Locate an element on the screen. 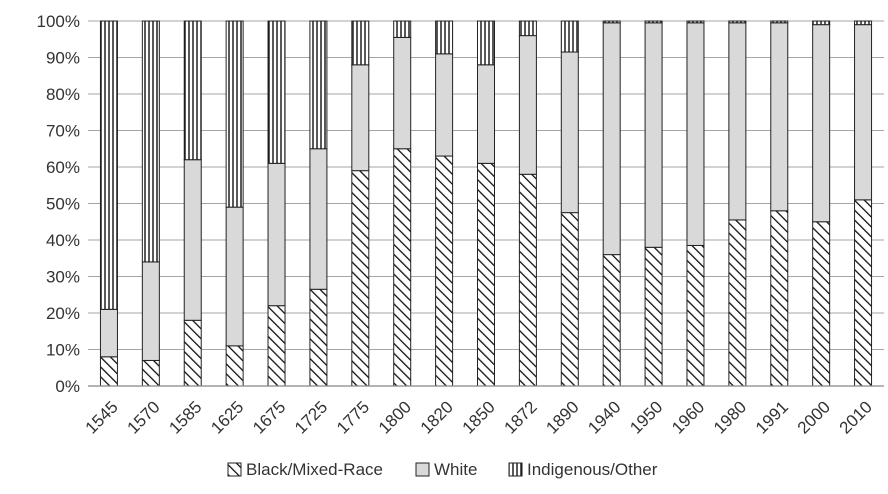 The image size is (888, 494). y-tick-label: 100% is located at coordinates (58, 21).